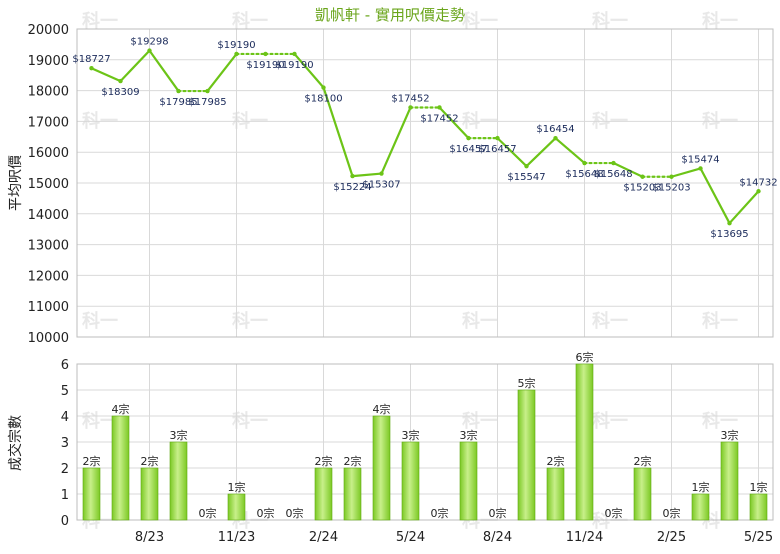  Describe the element at coordinates (48, 215) in the screenshot. I see `price-tick-label: 14000` at that location.